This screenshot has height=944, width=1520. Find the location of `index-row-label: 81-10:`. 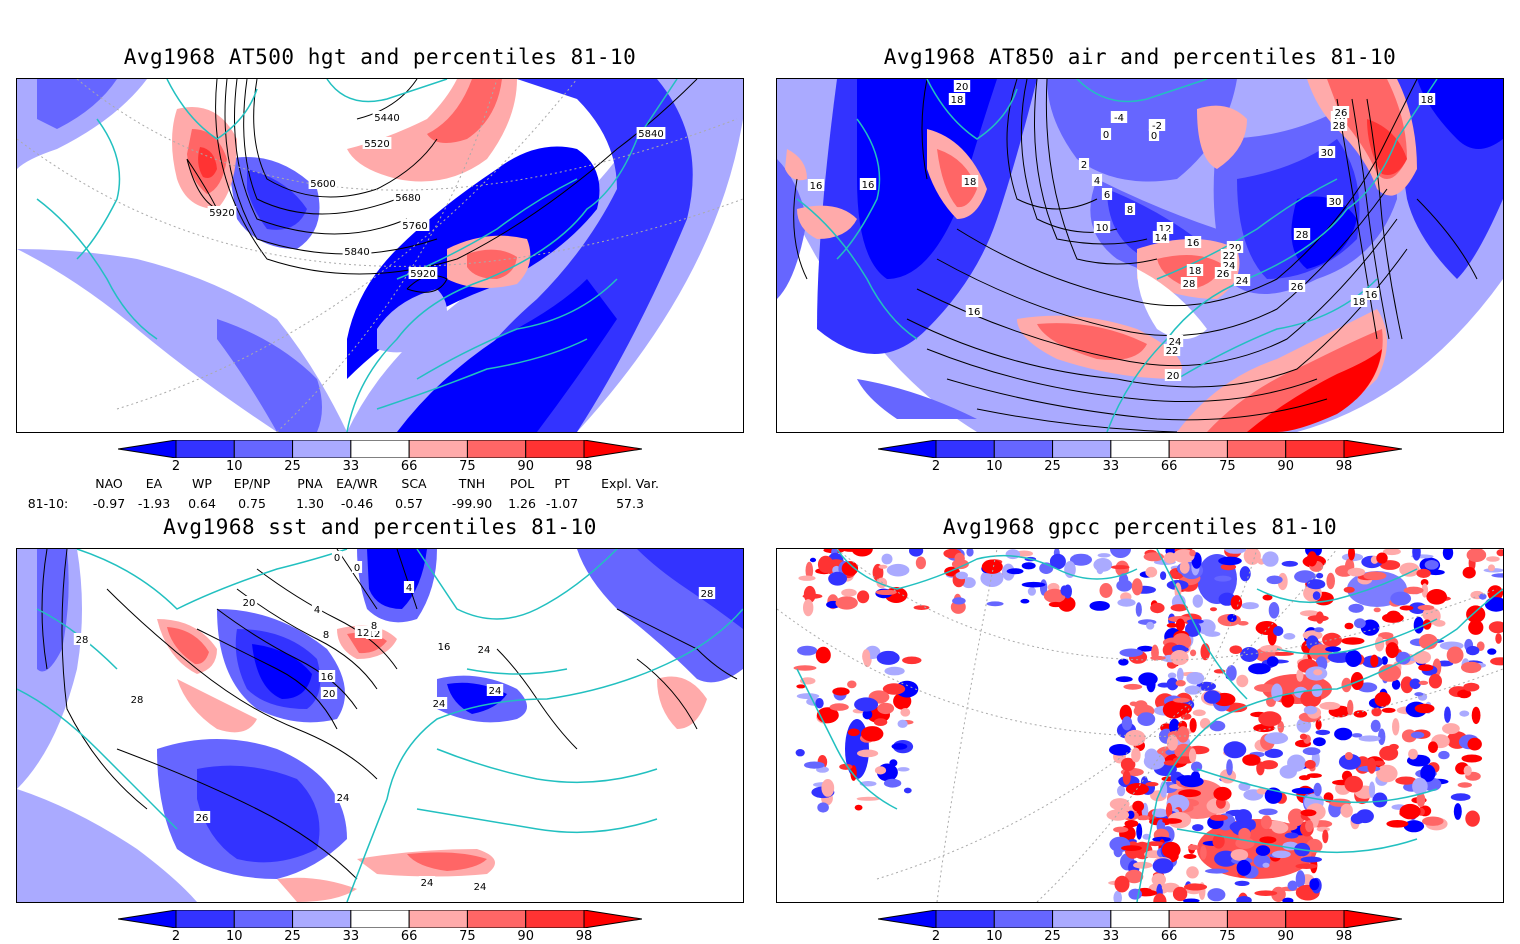

index-row-label: 81-10: is located at coordinates (48, 503).